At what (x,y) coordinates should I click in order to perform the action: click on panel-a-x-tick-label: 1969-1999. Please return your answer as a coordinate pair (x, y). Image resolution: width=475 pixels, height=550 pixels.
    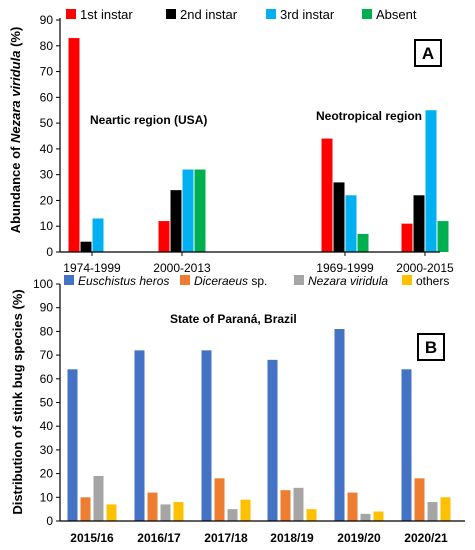
    Looking at the image, I should click on (345, 268).